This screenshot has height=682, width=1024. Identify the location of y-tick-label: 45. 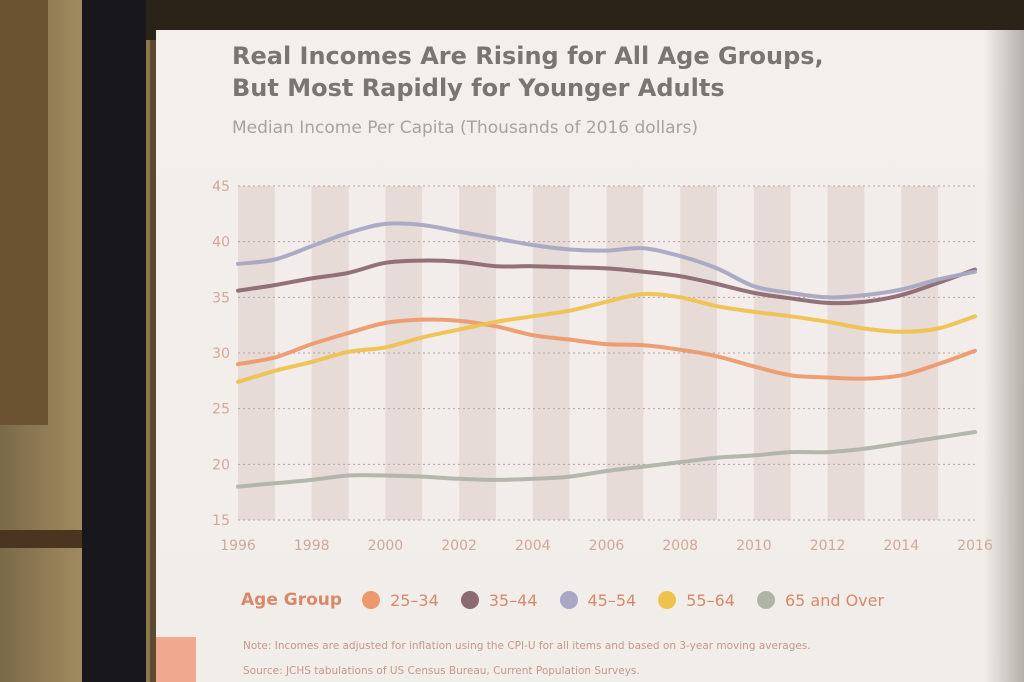
(221, 187).